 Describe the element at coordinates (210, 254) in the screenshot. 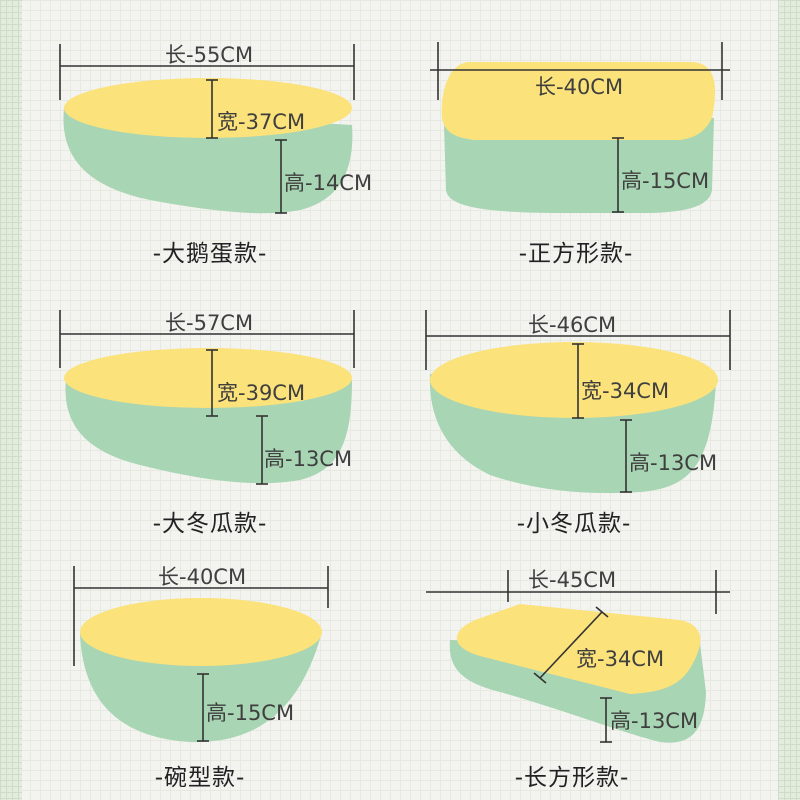

I see `product-name: -大鹅蛋款-` at that location.